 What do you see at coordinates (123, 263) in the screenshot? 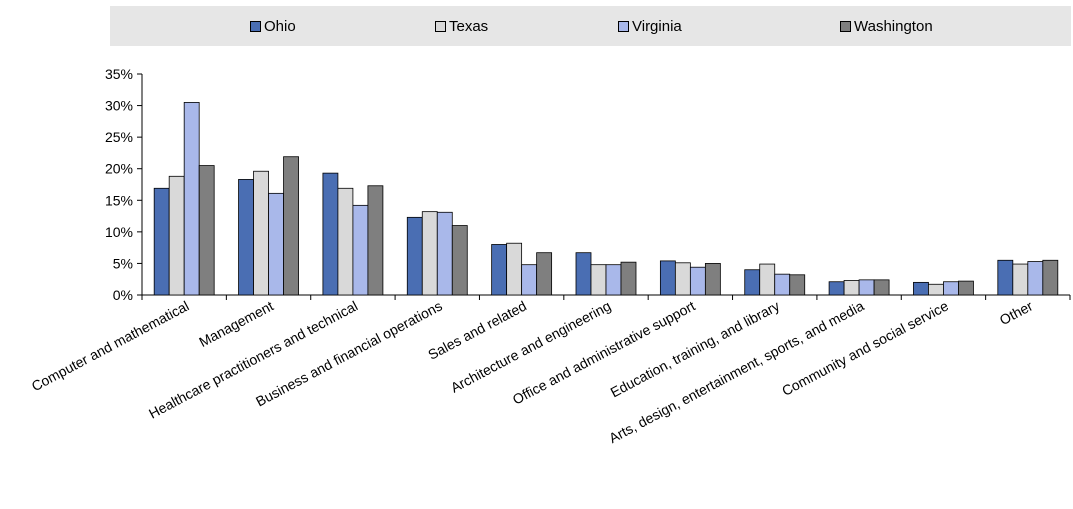
I see `y-tick-label: 5%` at bounding box center [123, 263].